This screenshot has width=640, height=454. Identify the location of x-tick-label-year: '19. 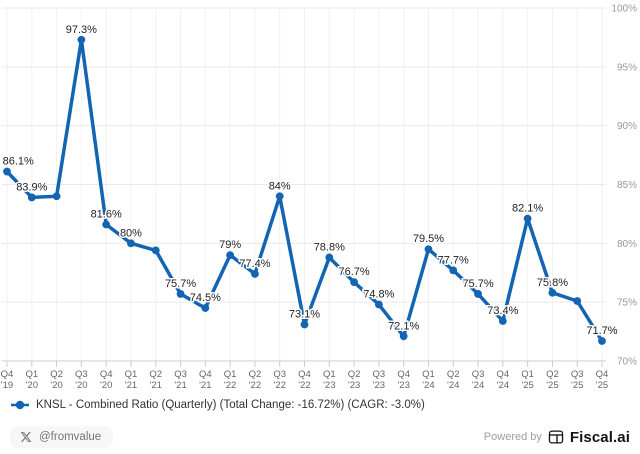
(7, 385).